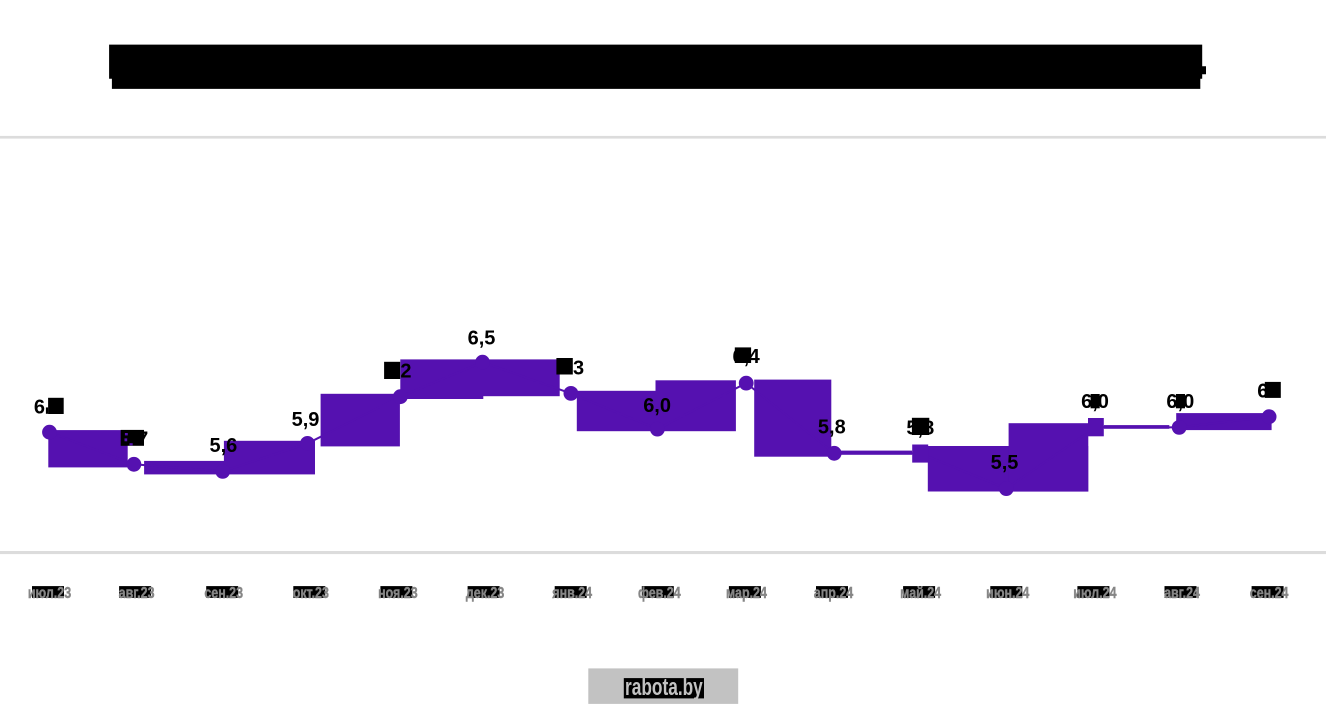 This screenshot has height=726, width=1326. What do you see at coordinates (398, 593) in the screenshot?
I see `svg-text: ноя.23` at bounding box center [398, 593].